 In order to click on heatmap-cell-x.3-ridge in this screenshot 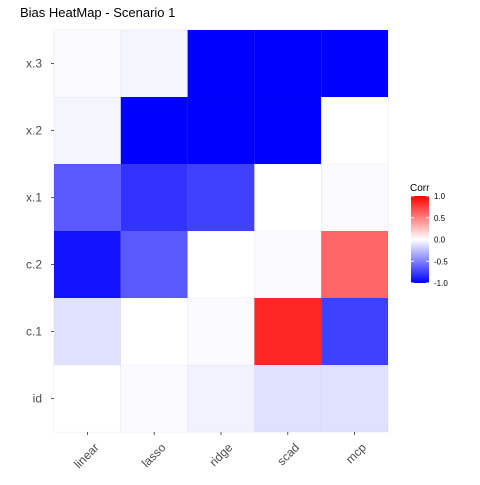, I will do `click(221, 63)`.